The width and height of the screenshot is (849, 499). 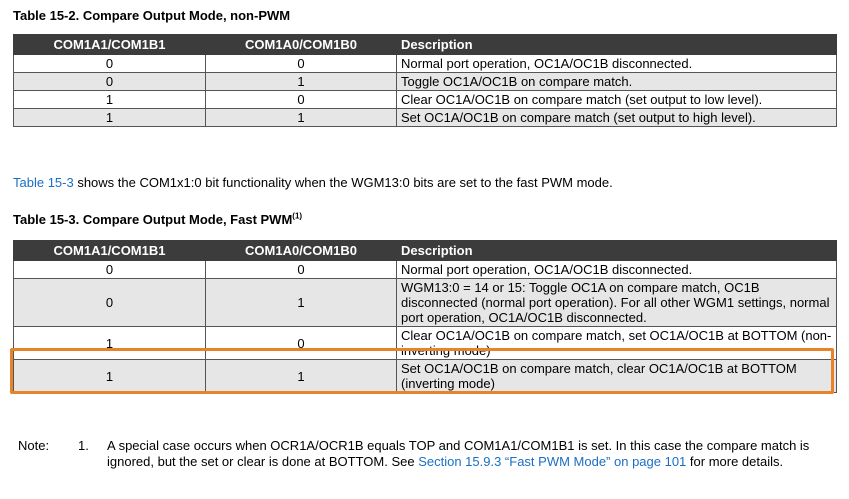 I want to click on footnote-marker: (1), so click(x=297, y=216).